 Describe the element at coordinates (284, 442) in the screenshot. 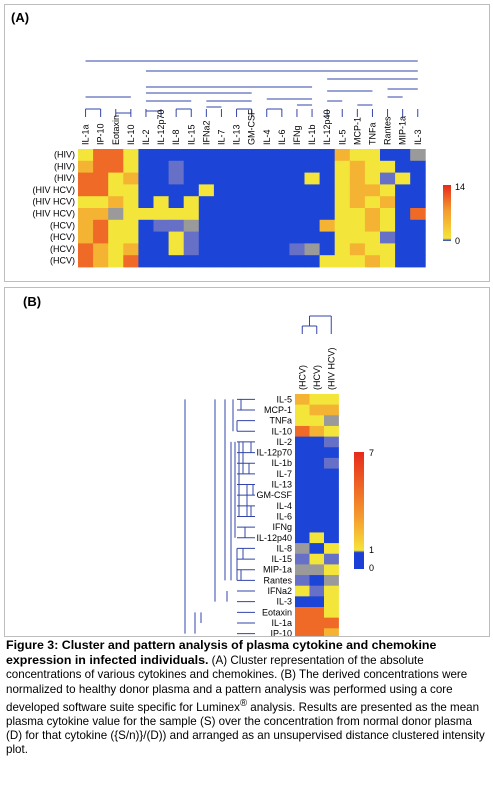

I see `row-label-b: IL-2` at that location.